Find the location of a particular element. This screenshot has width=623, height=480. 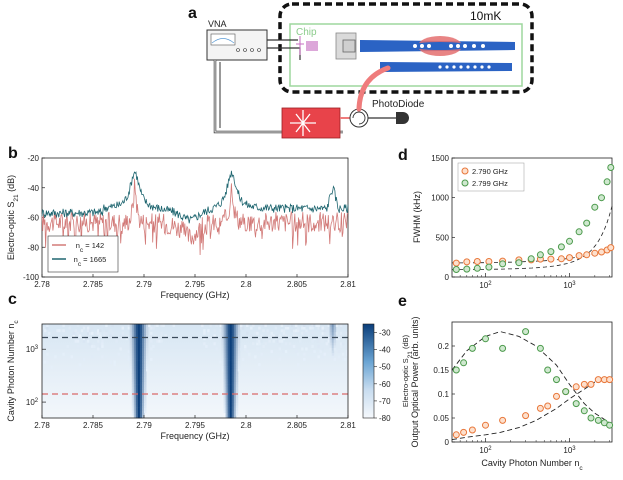

panel-letter-a: a is located at coordinates (192, 13).